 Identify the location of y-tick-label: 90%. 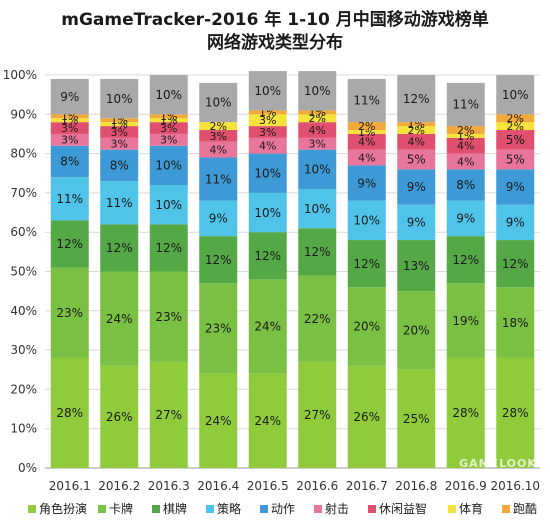
(23, 114).